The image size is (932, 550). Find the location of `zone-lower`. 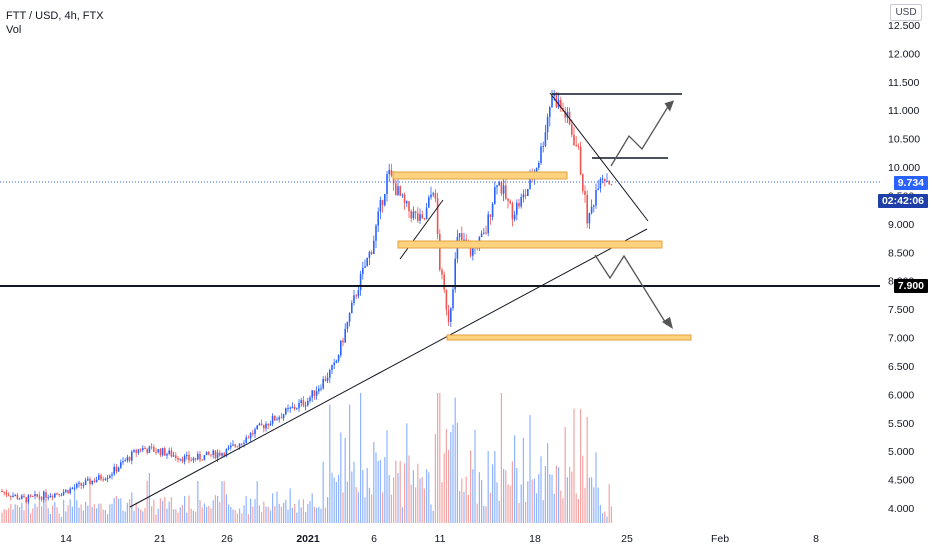

zone-lower is located at coordinates (569, 337).